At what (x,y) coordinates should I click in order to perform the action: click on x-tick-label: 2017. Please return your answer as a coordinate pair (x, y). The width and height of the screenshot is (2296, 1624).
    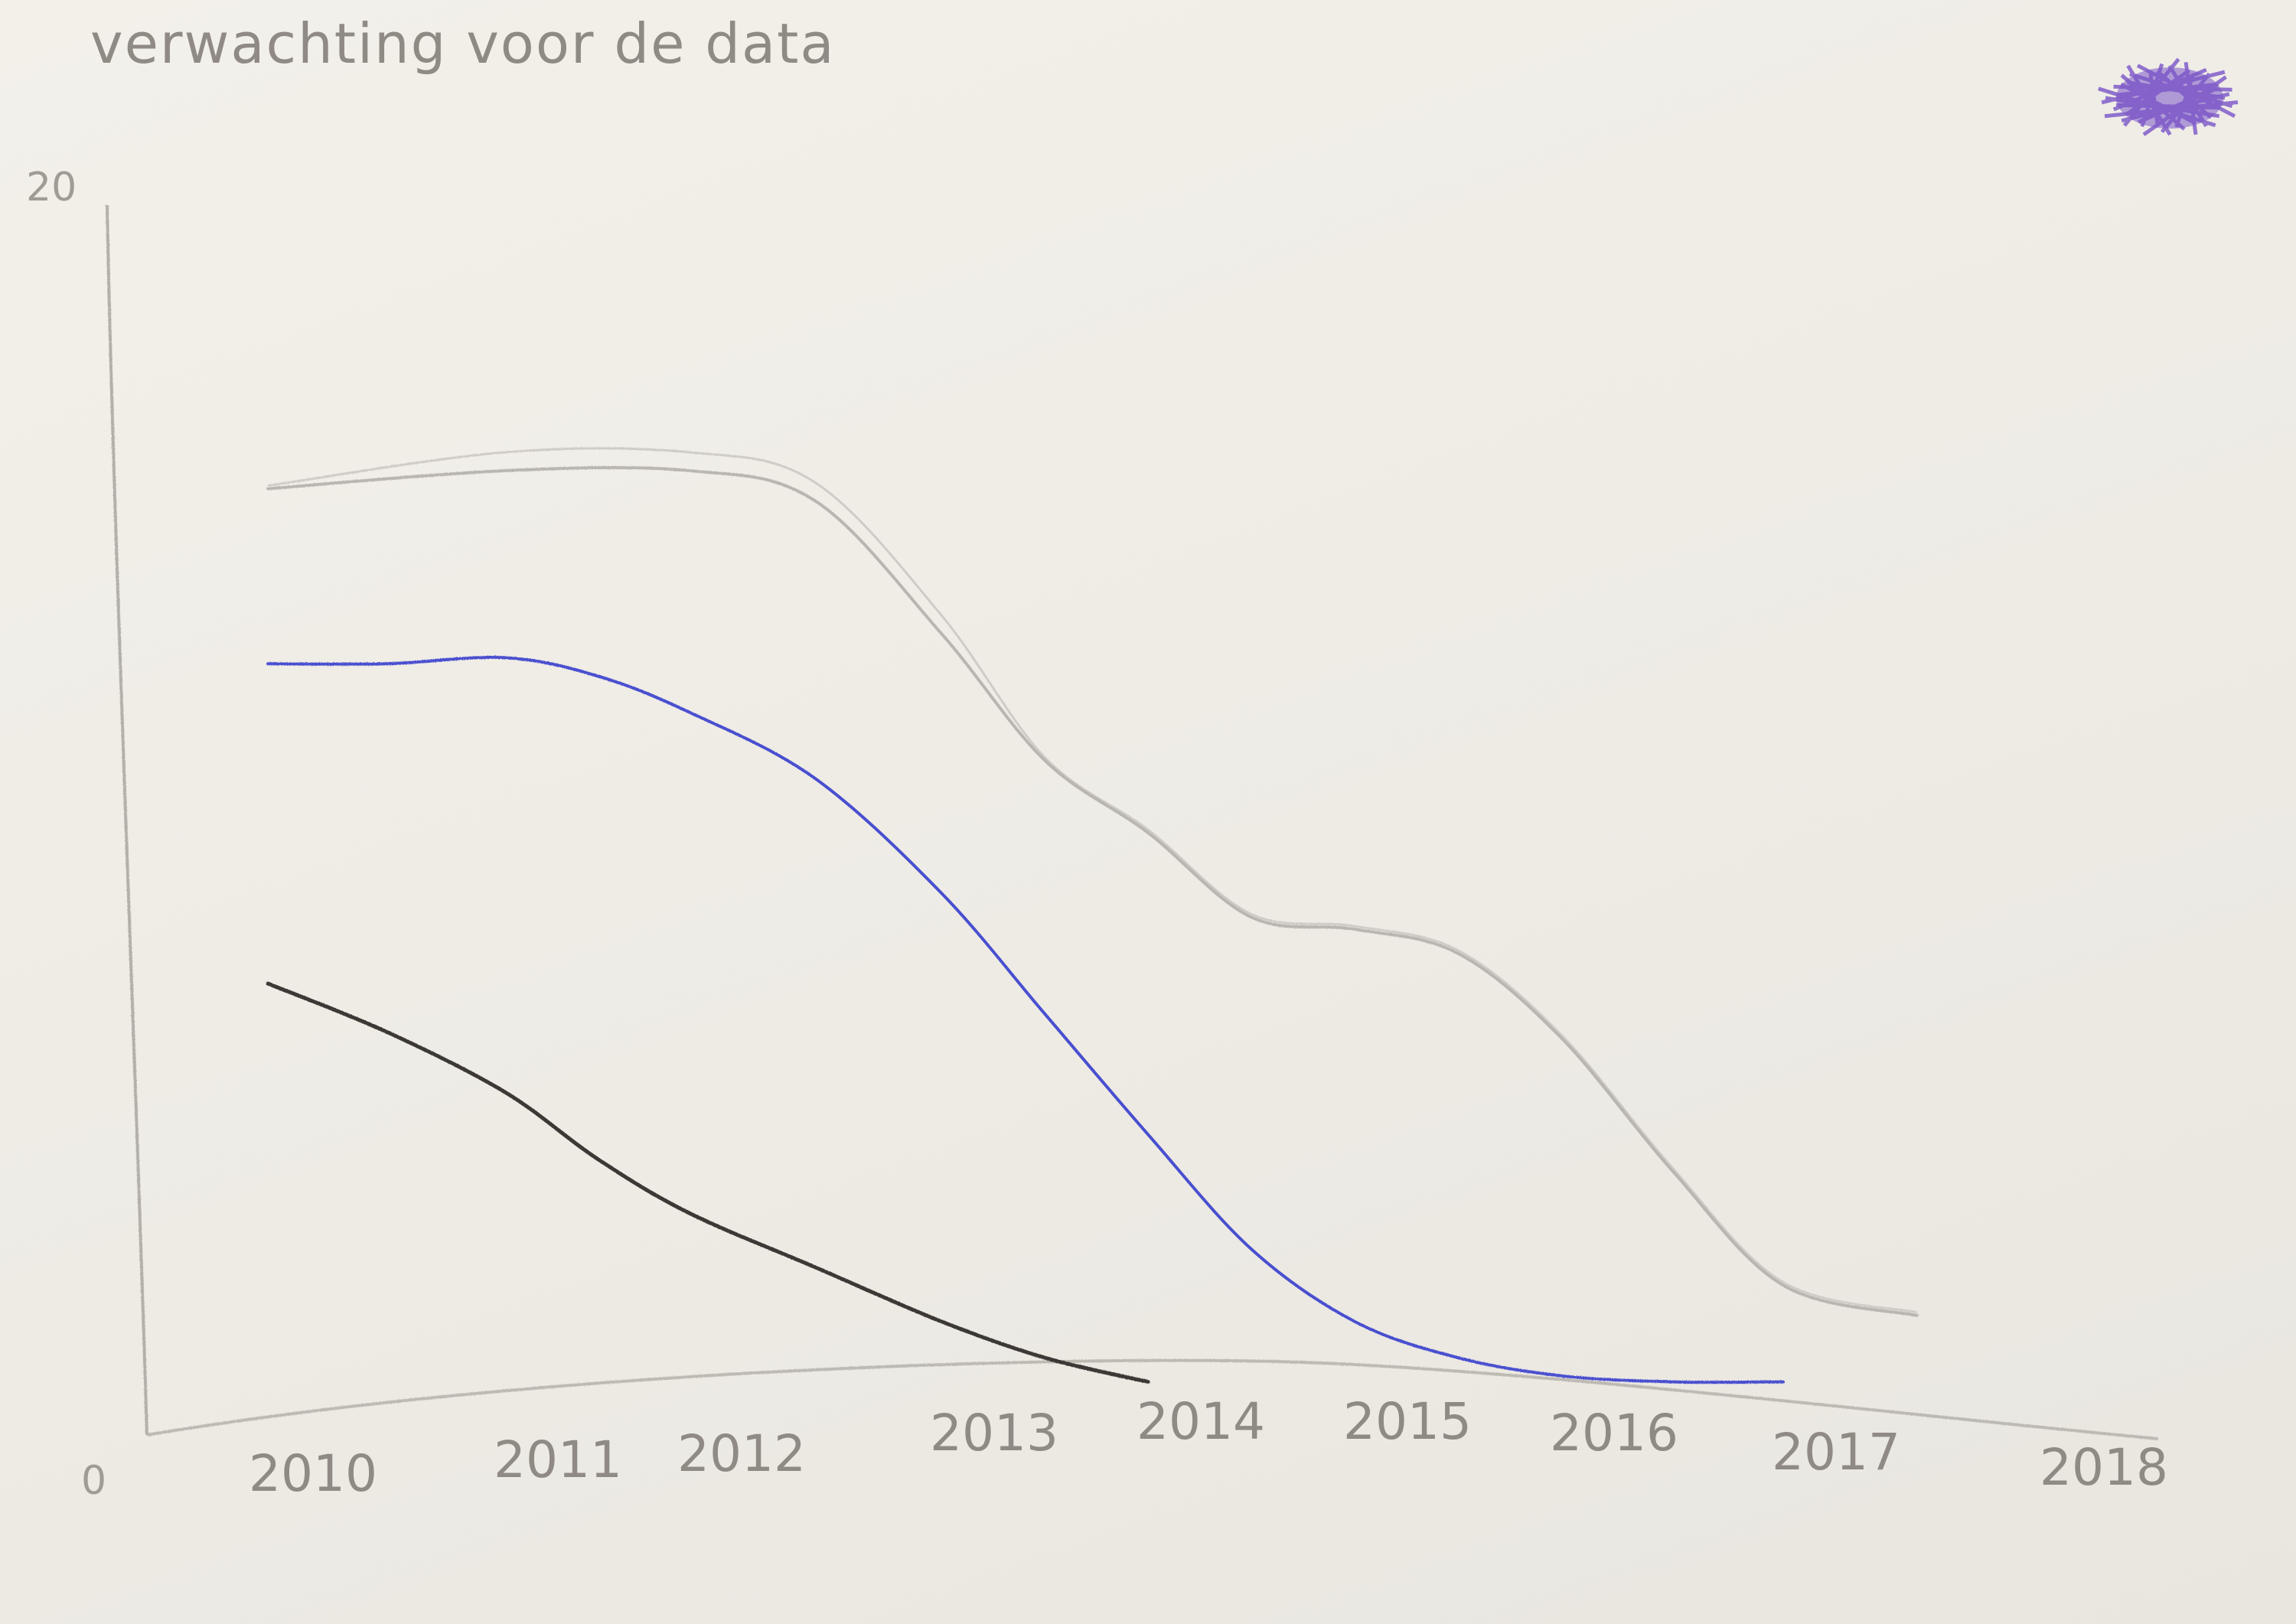
    Looking at the image, I should click on (1836, 1453).